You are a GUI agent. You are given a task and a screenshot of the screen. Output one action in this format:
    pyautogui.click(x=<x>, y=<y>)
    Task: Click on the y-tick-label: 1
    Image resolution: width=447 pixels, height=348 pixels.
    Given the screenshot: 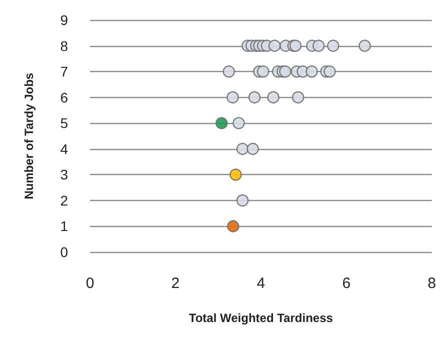 What is the action you would take?
    pyautogui.click(x=64, y=226)
    